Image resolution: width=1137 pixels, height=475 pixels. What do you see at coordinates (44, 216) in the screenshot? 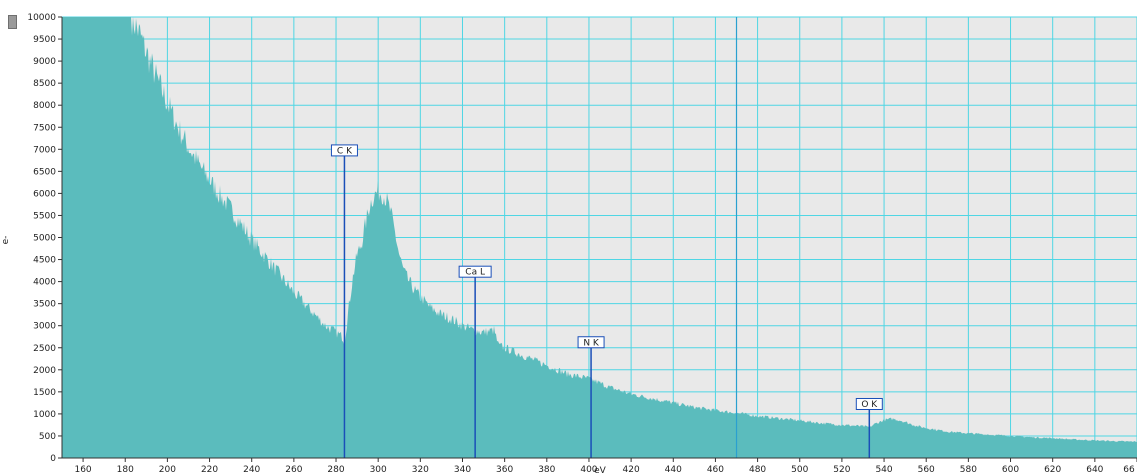
I see `y-tick-label: 5500` at bounding box center [44, 216].